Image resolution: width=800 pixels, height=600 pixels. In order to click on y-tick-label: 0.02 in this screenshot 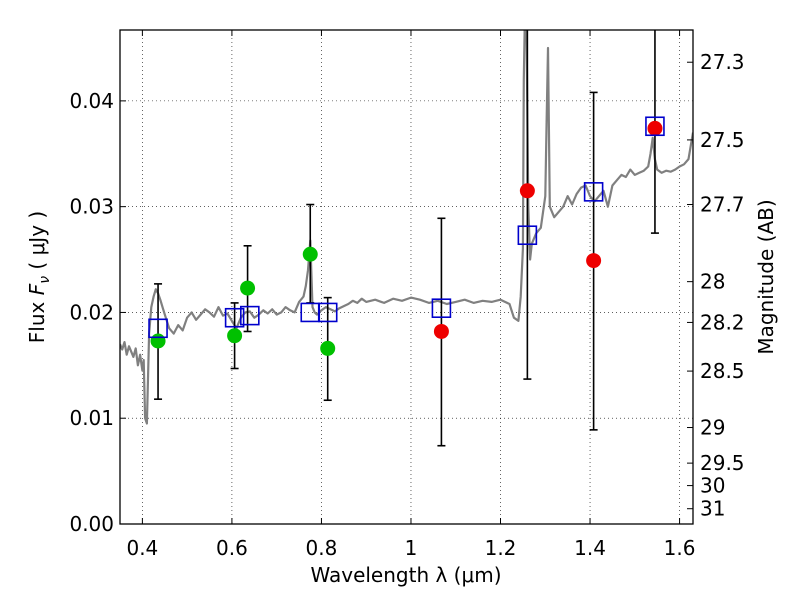, I will do `click(91, 312)`.